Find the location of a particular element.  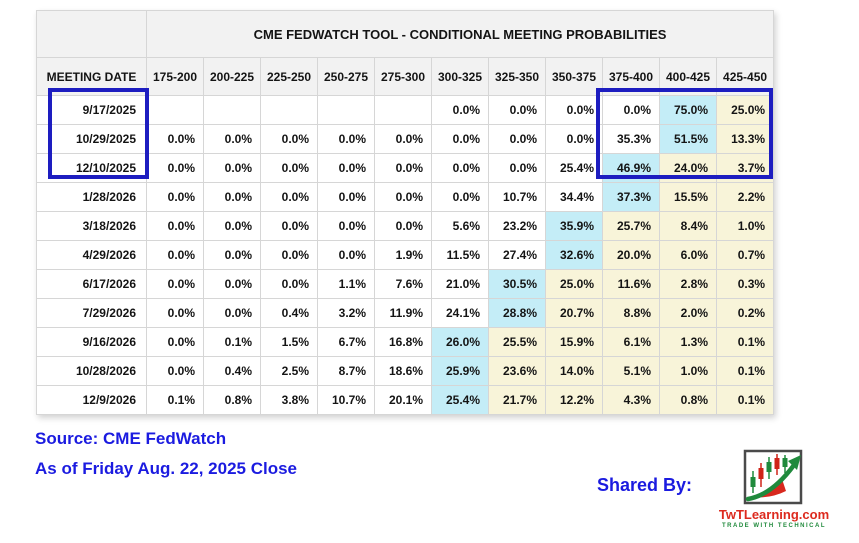

probability-cell: 8.8% is located at coordinates (631, 313).